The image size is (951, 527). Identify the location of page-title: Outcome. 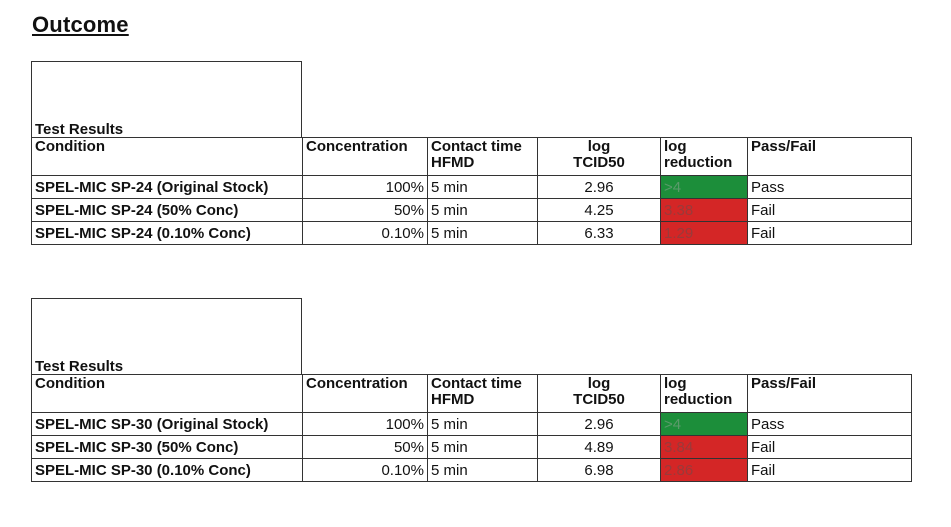
(80, 24).